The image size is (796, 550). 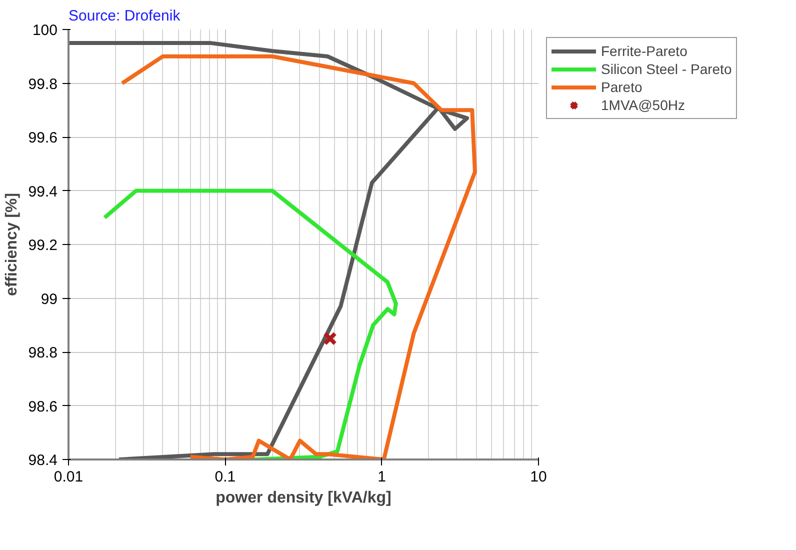 What do you see at coordinates (43, 191) in the screenshot?
I see `y-tick-label: 99.4` at bounding box center [43, 191].